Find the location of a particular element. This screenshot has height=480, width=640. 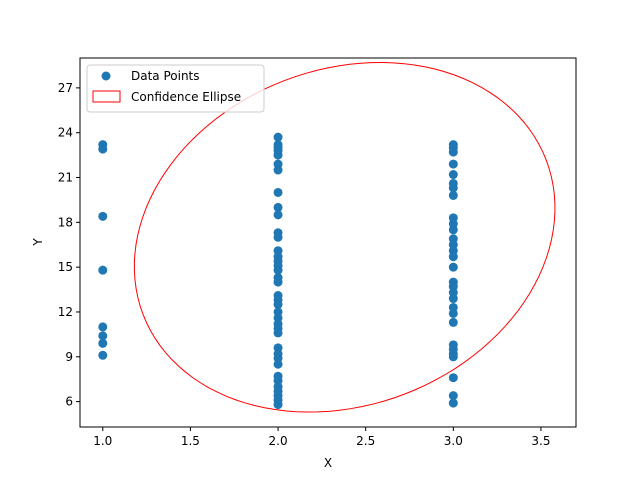

y-tick-label: 21 is located at coordinates (65, 178).